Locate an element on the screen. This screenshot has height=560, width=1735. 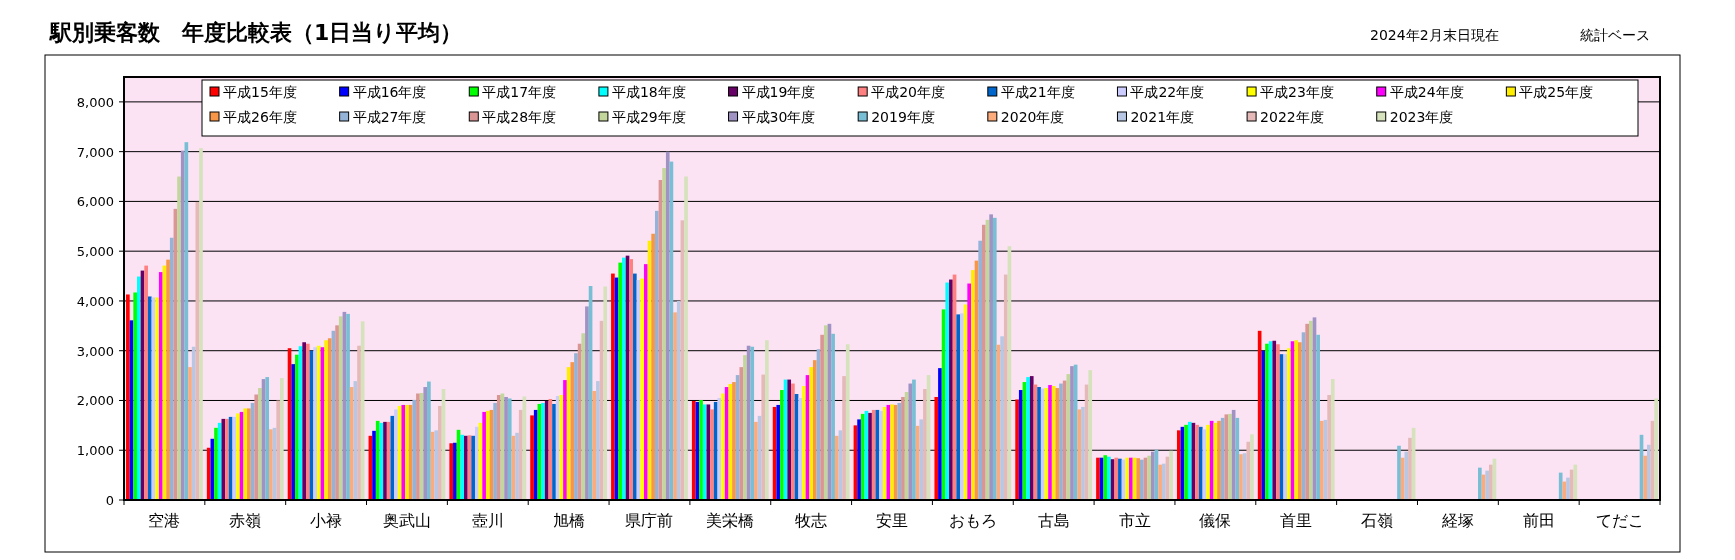
legend-label: 平成20年度 is located at coordinates (908, 92).